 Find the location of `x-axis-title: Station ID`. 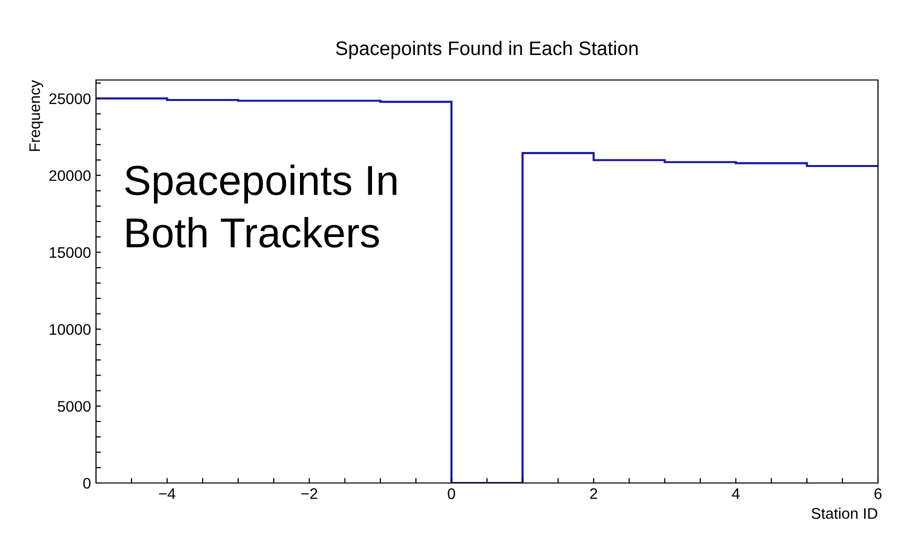

x-axis-title: Station ID is located at coordinates (845, 513).